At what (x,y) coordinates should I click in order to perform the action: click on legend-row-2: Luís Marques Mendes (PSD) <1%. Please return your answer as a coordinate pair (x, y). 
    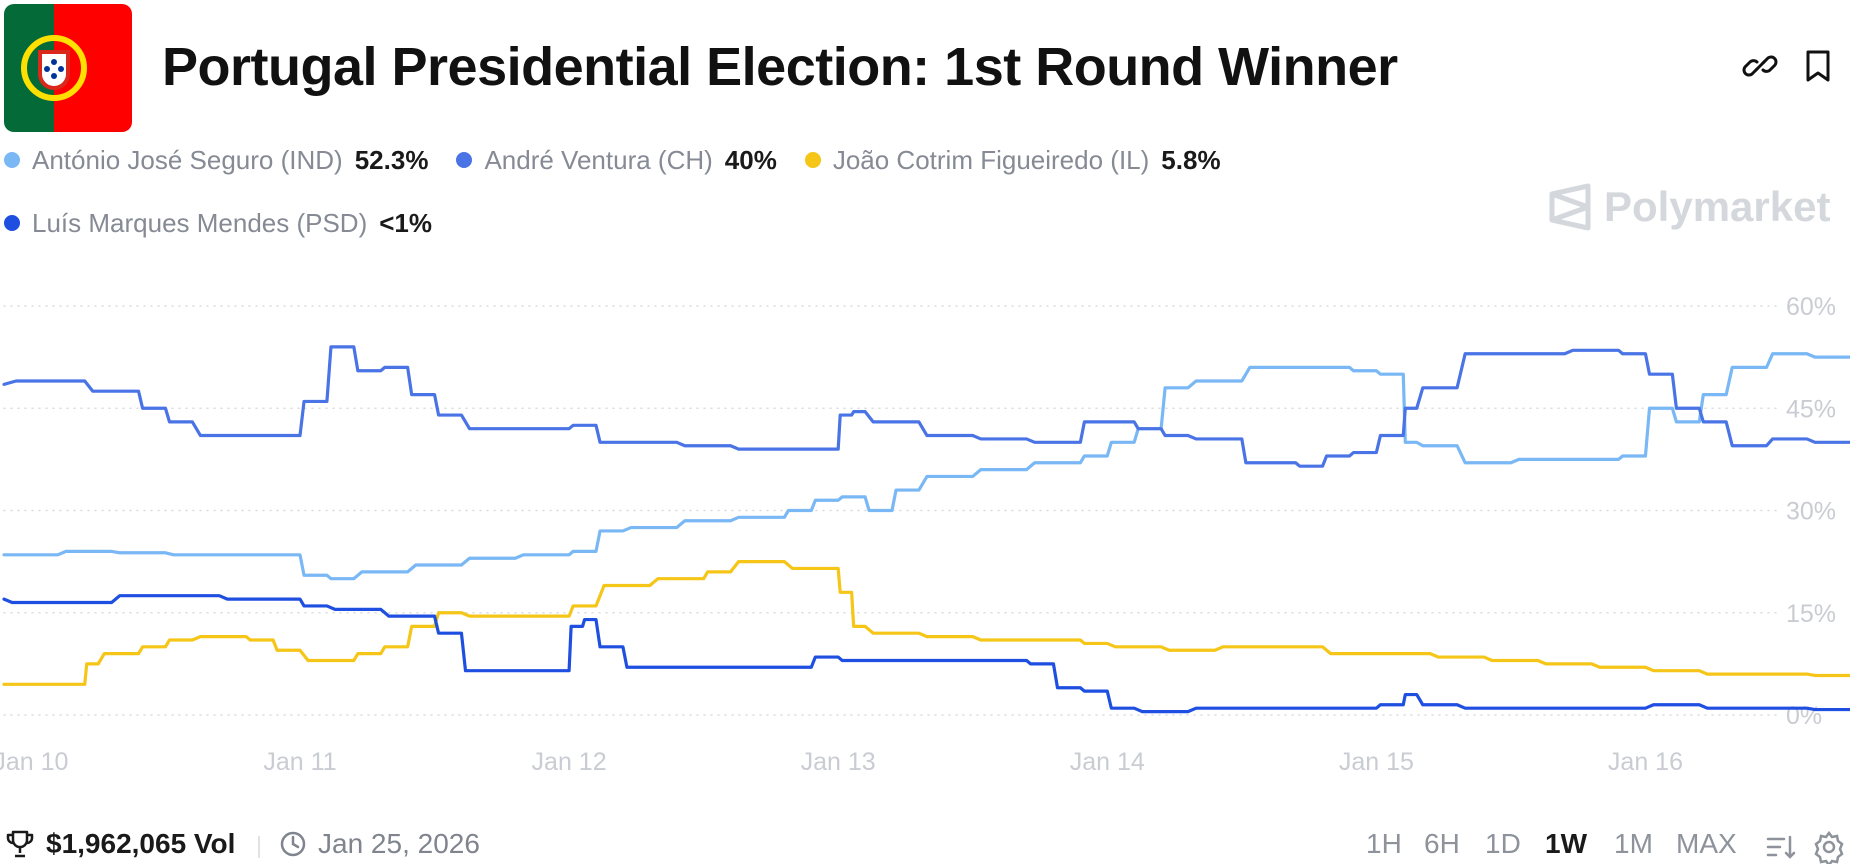
    Looking at the image, I should click on (232, 223).